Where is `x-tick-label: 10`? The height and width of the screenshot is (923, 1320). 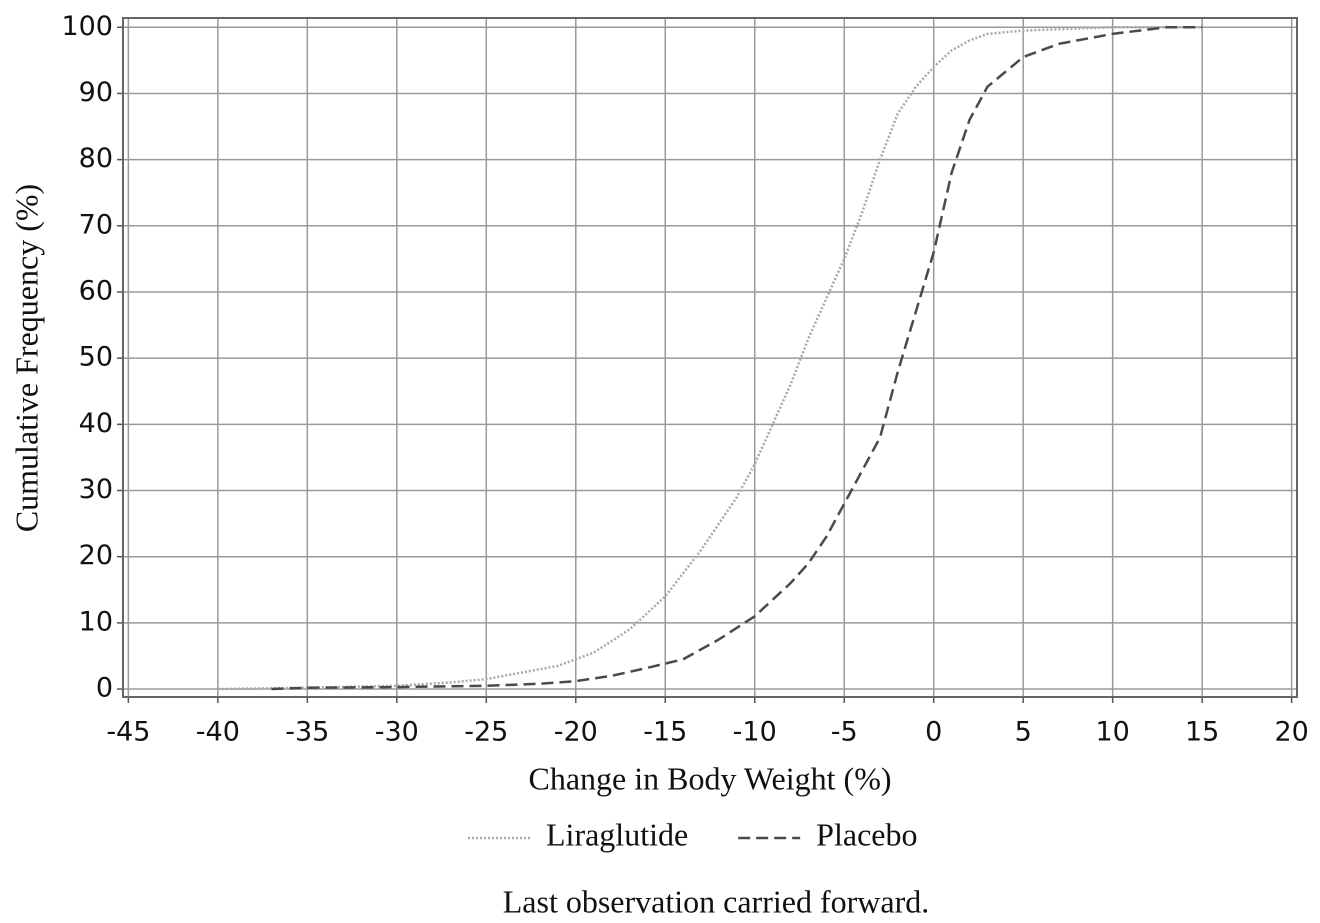
x-tick-label: 10 is located at coordinates (1112, 732).